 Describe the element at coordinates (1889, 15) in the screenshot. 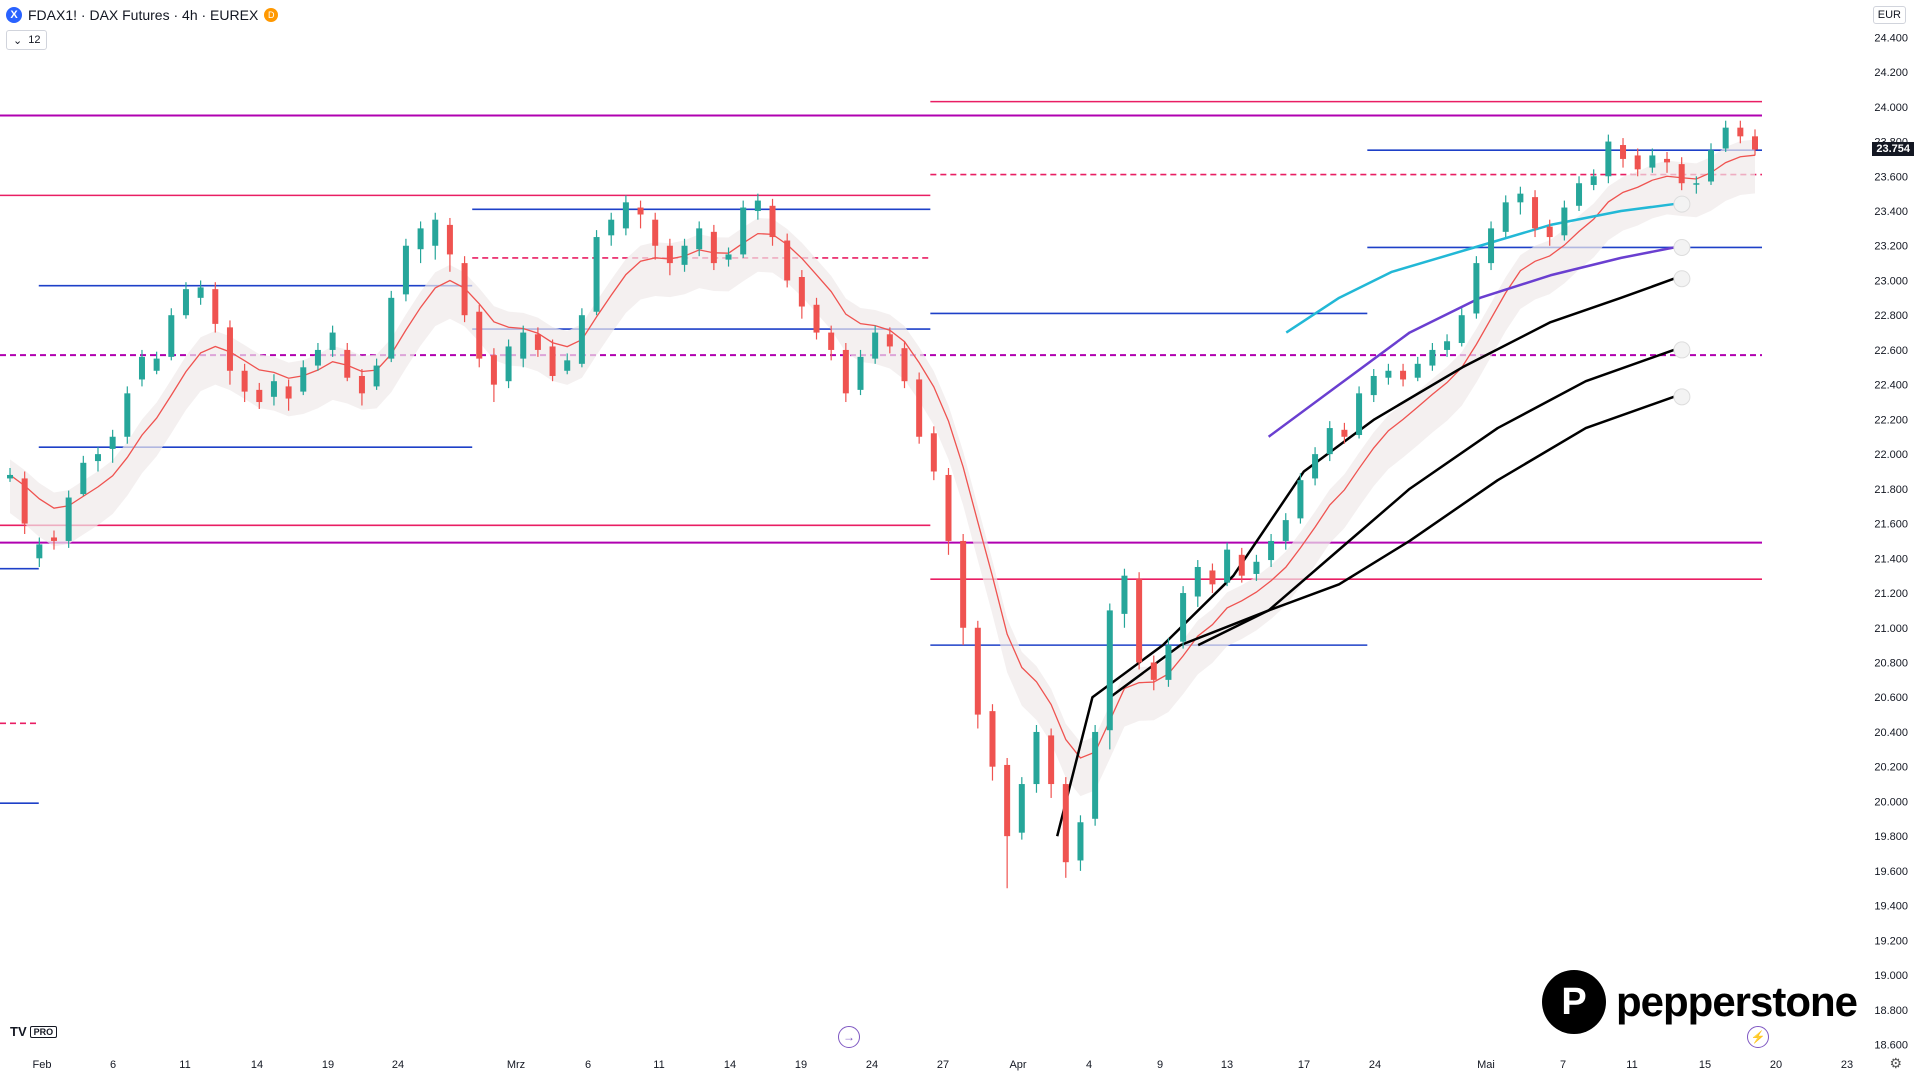

I see `currency-label: EUR` at that location.